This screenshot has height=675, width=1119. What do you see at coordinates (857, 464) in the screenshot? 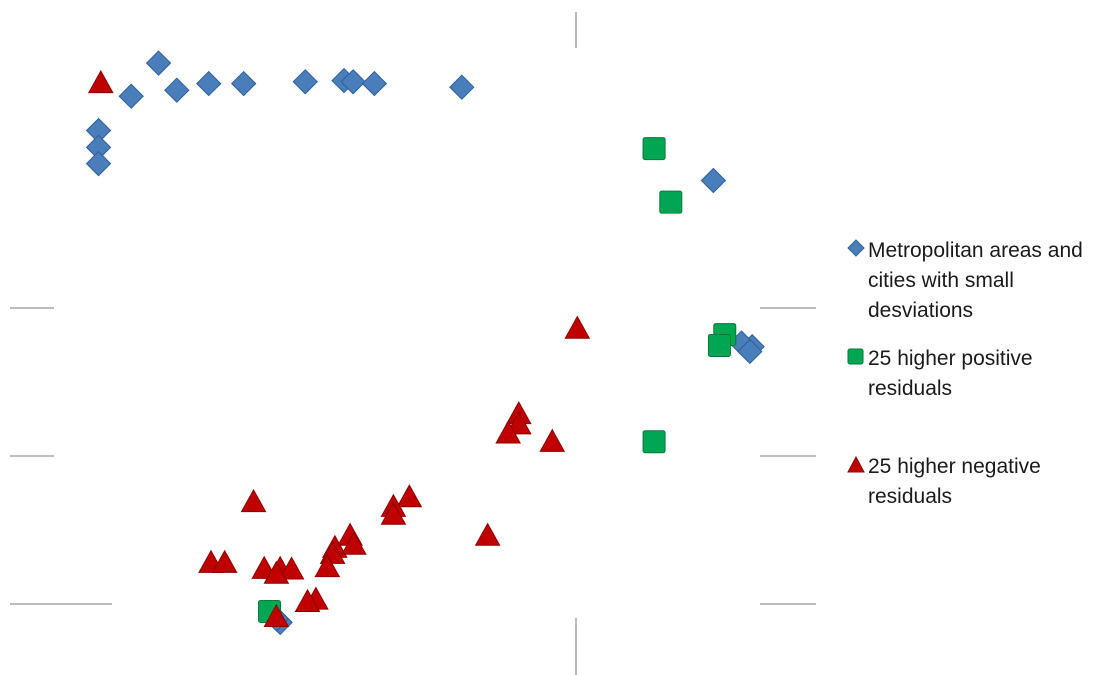
I see `triangle-marker-icon` at bounding box center [857, 464].